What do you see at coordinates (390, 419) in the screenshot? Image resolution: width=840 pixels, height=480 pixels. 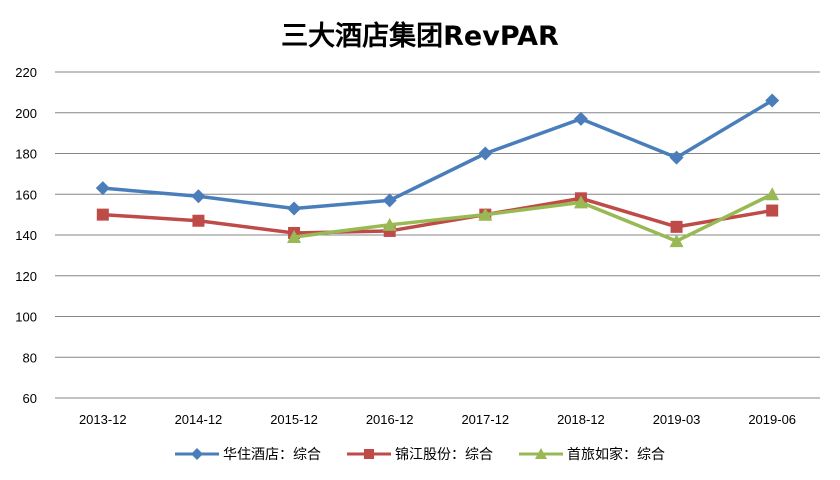 I see `x-tick-label: 2016-12` at bounding box center [390, 419].